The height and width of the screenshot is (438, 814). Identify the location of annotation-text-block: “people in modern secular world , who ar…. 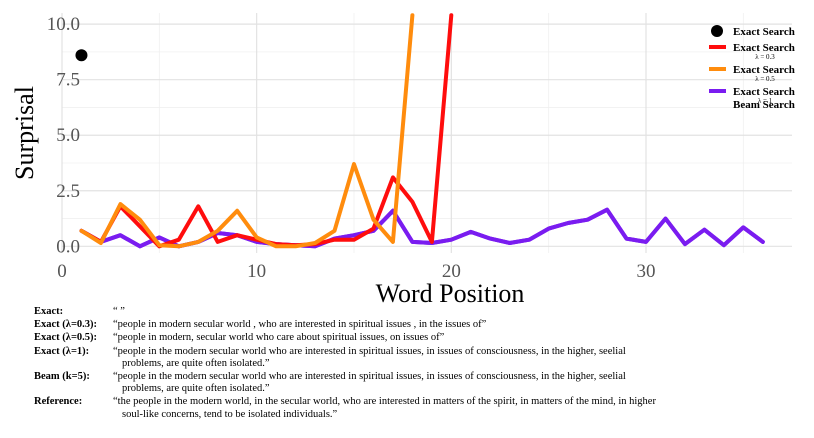
(433, 325).